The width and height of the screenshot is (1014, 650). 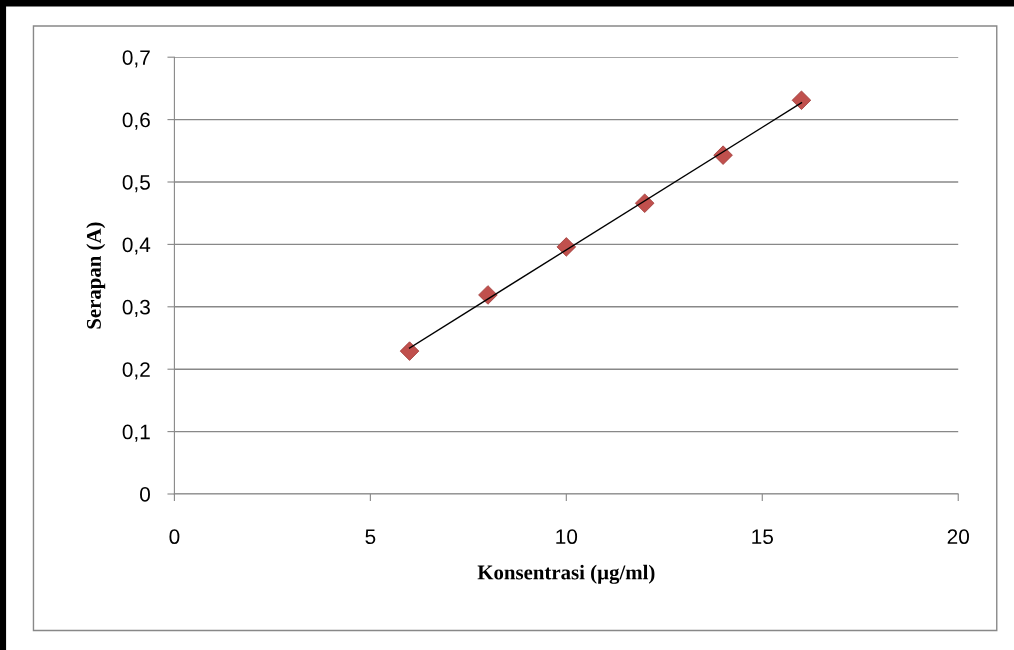 What do you see at coordinates (136, 433) in the screenshot?
I see `y-tick-label: 0,1` at bounding box center [136, 433].